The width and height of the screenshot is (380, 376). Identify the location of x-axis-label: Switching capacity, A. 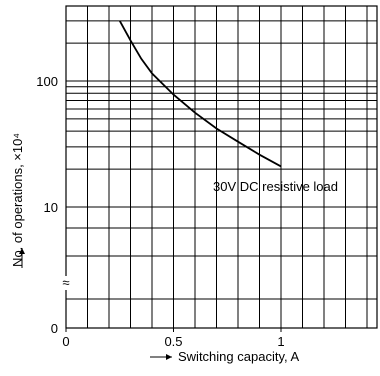
(238, 356).